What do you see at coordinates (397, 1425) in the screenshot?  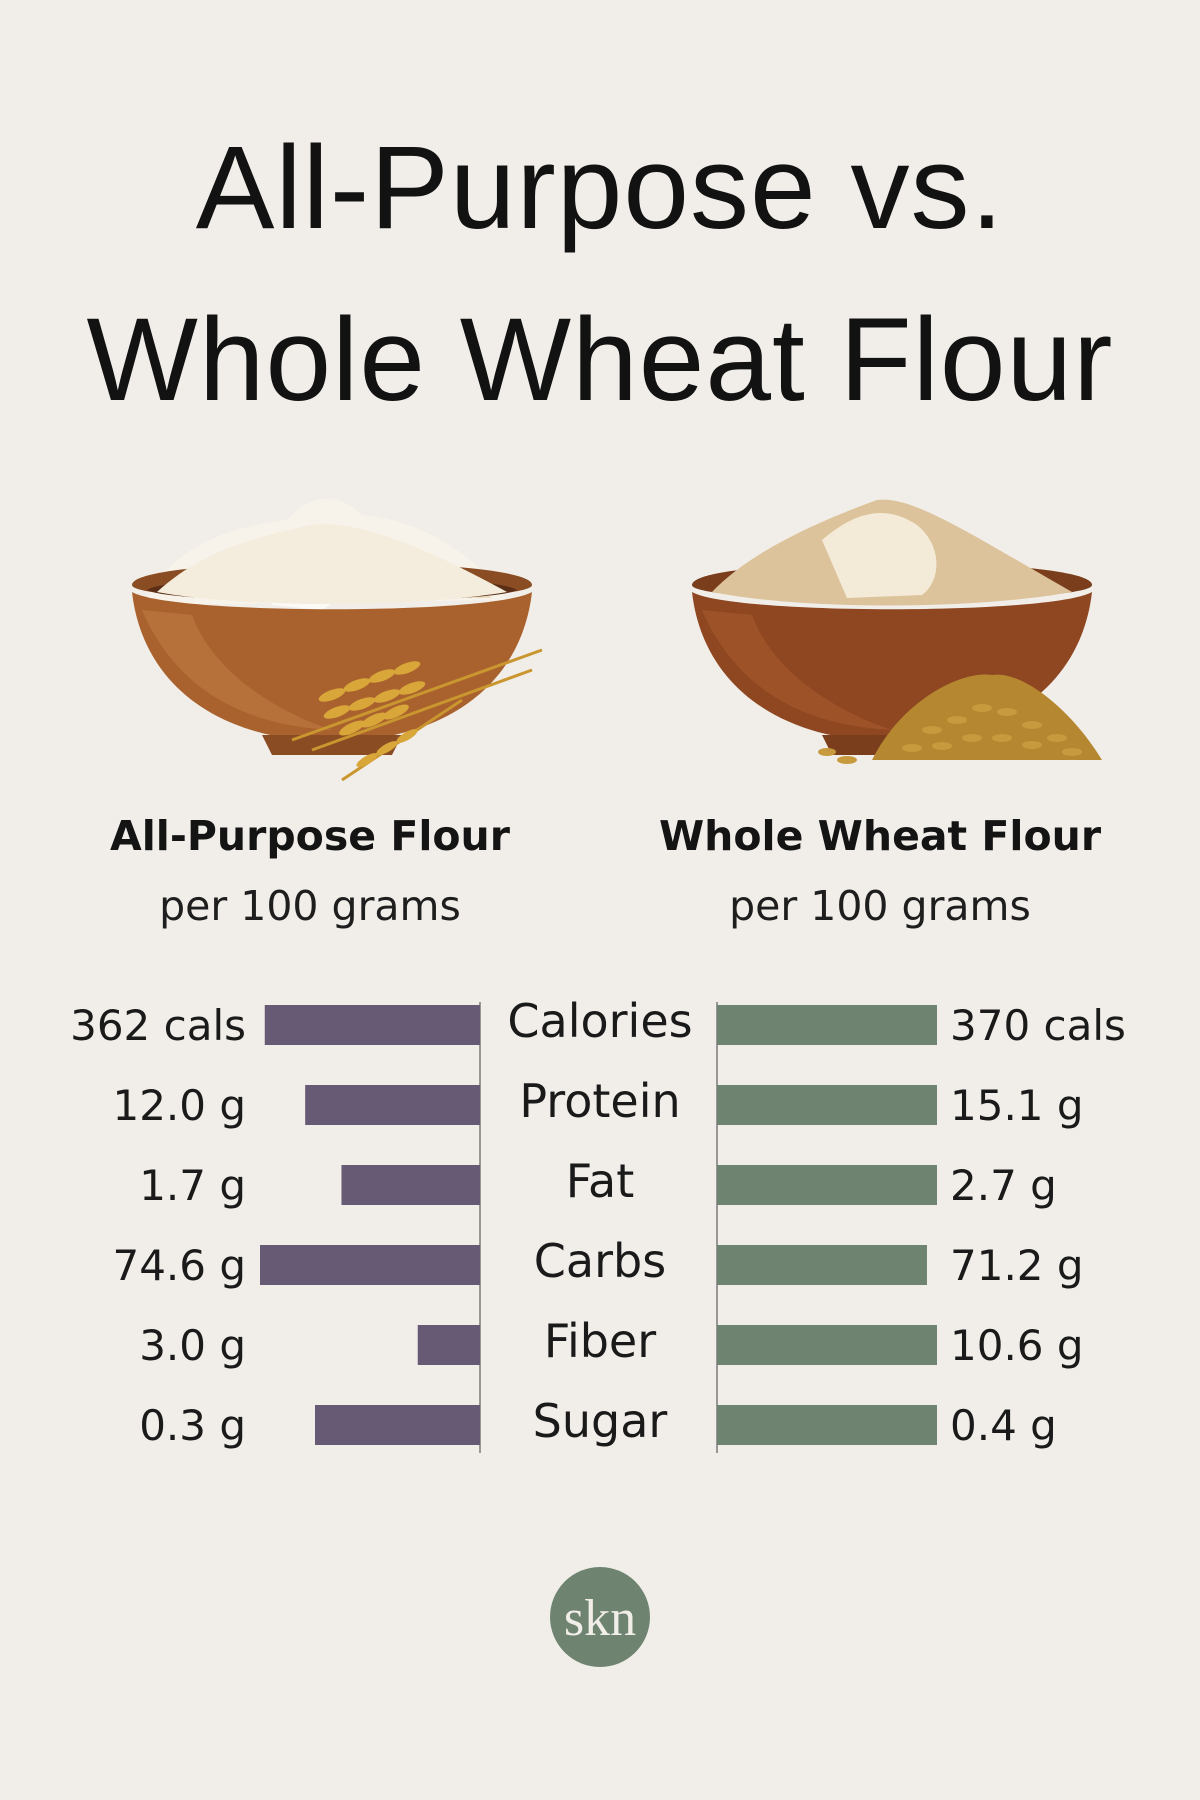 I see `bar-all-purpose-sugar` at bounding box center [397, 1425].